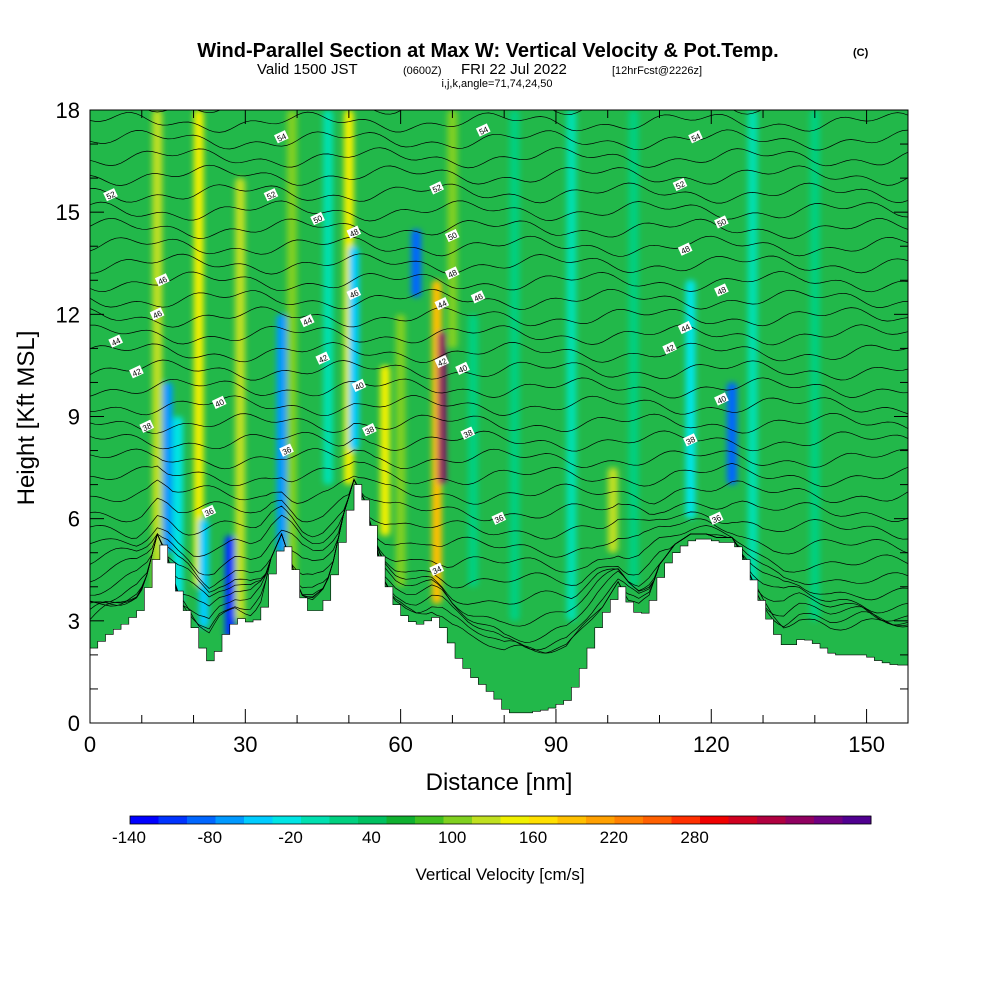  Describe the element at coordinates (245, 744) in the screenshot. I see `x-tick-label-1: 30` at that location.